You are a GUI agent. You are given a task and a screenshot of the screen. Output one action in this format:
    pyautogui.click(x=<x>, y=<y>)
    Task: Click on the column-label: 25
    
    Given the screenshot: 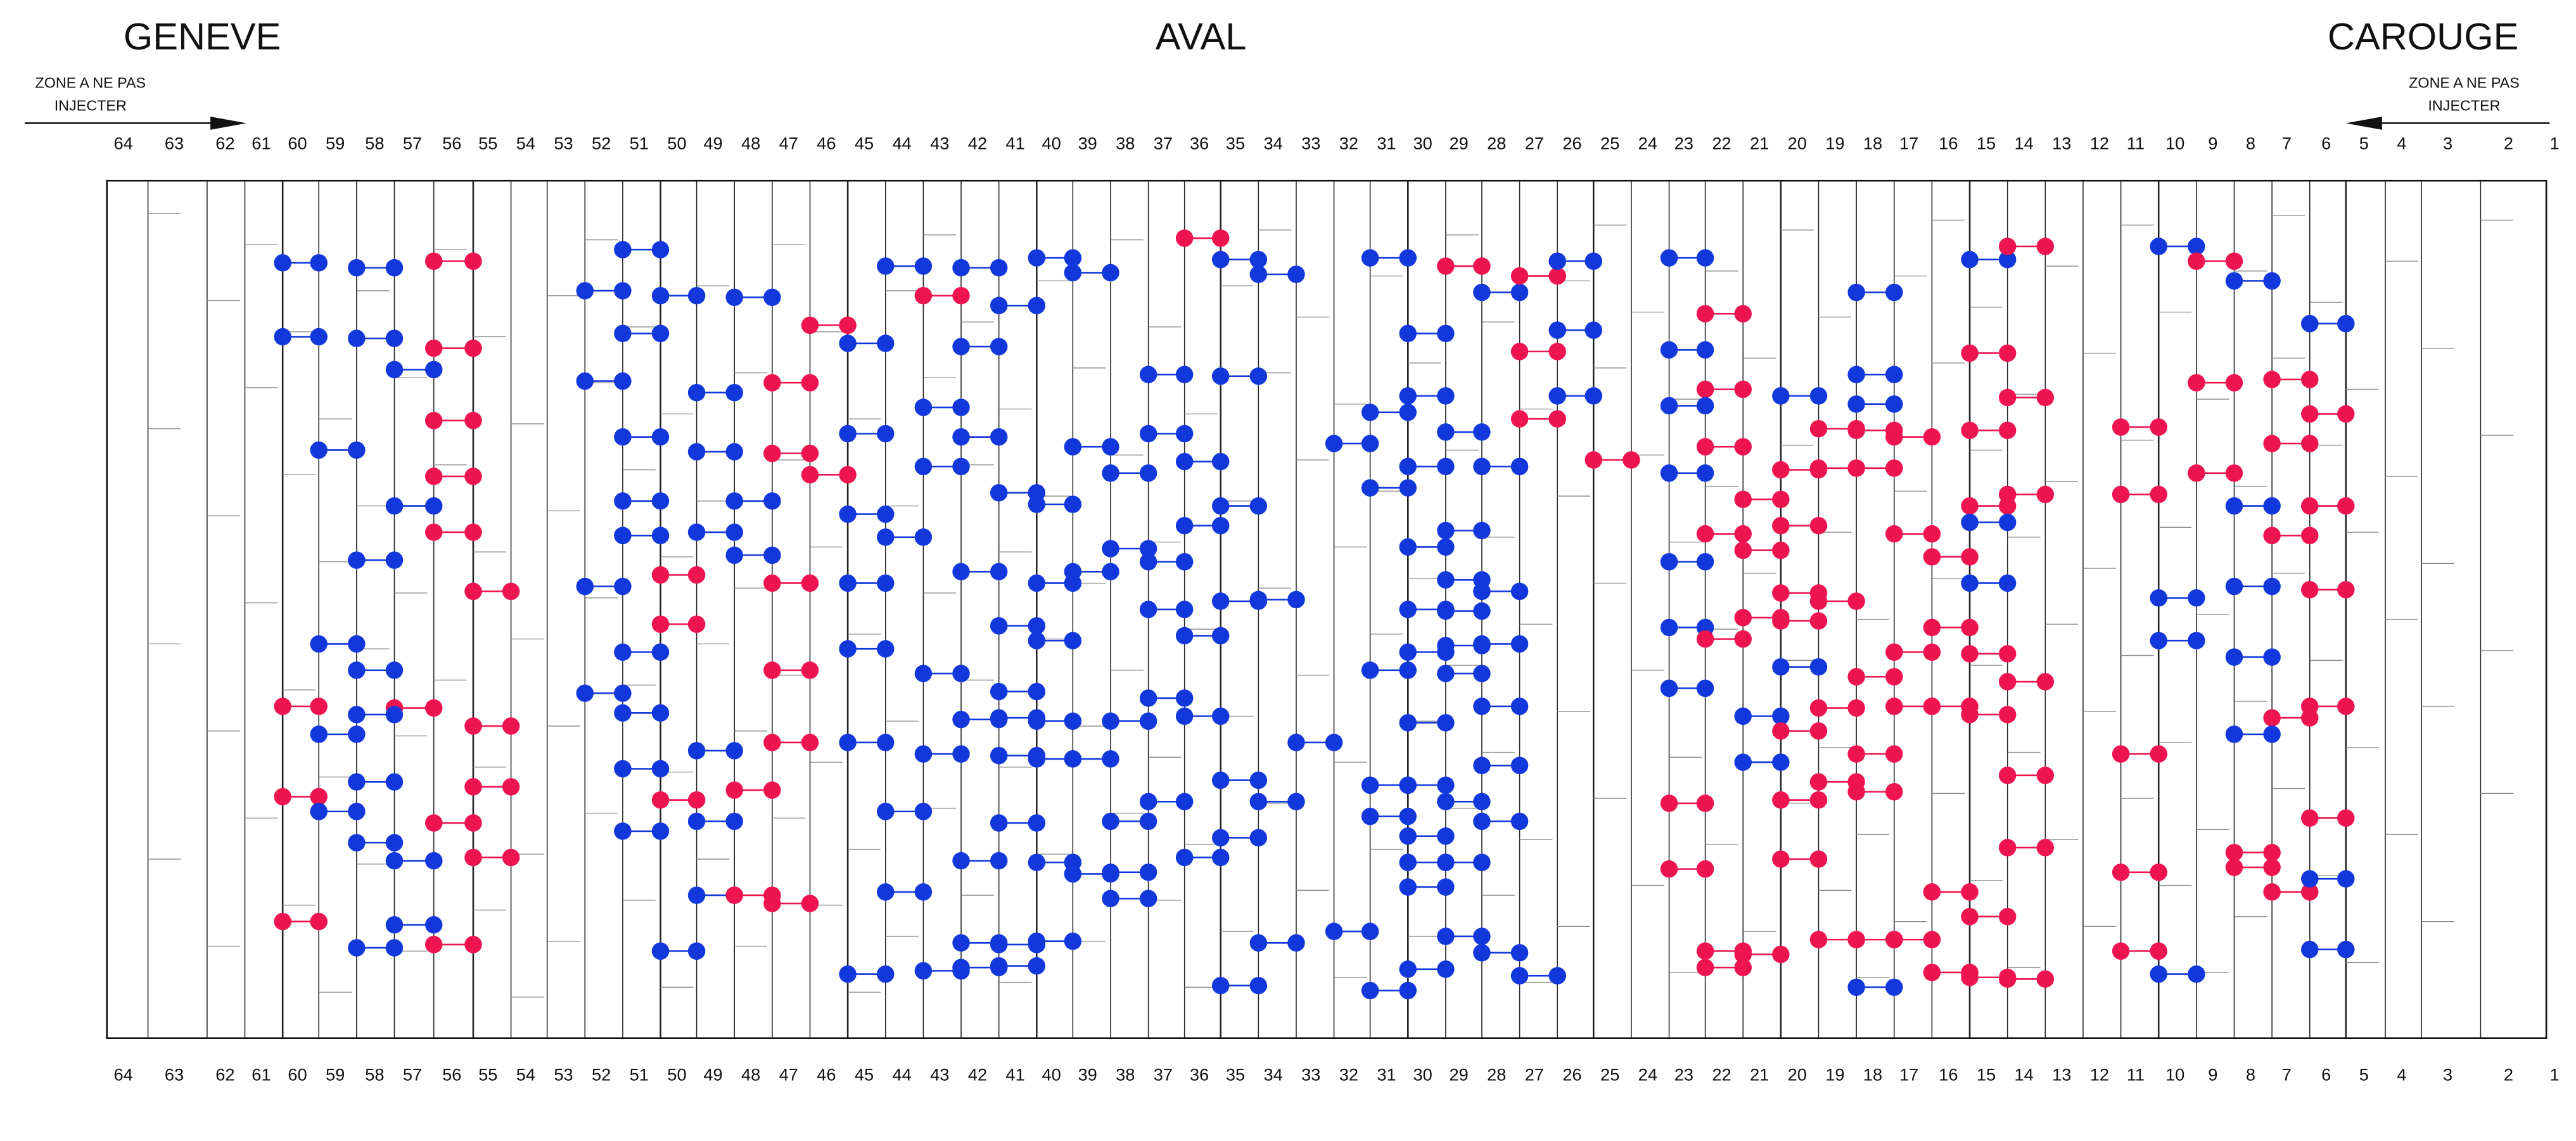 What is the action you would take?
    pyautogui.click(x=1609, y=1075)
    